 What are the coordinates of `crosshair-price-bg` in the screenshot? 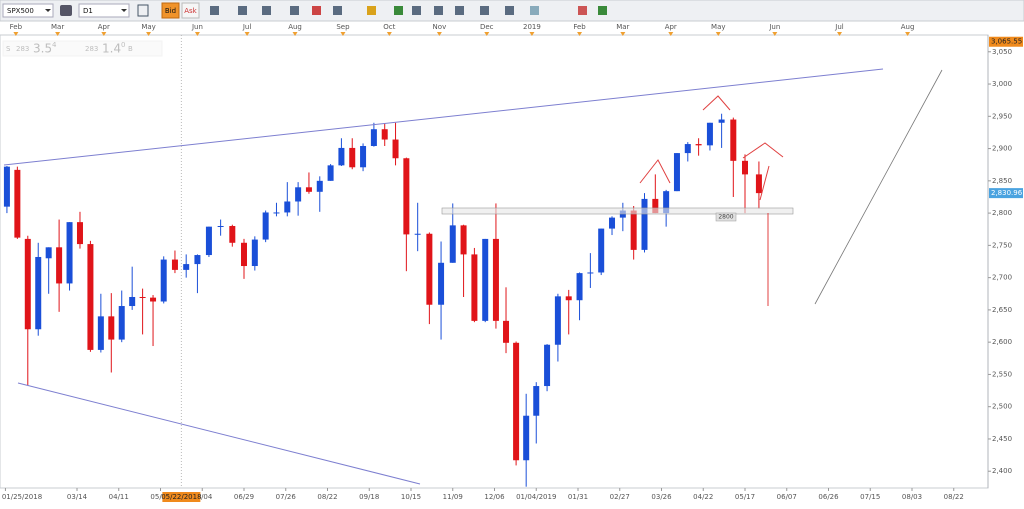 It's located at (1006, 41).